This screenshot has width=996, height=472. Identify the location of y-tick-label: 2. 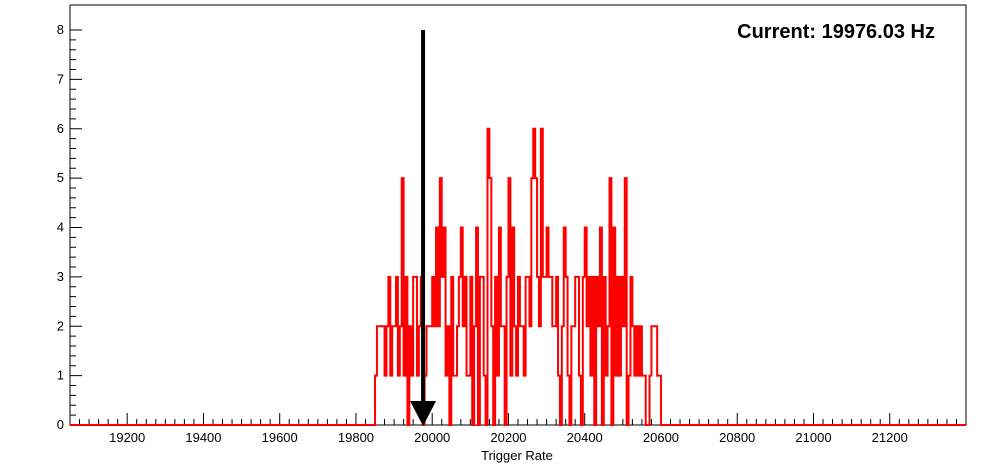
(60, 325).